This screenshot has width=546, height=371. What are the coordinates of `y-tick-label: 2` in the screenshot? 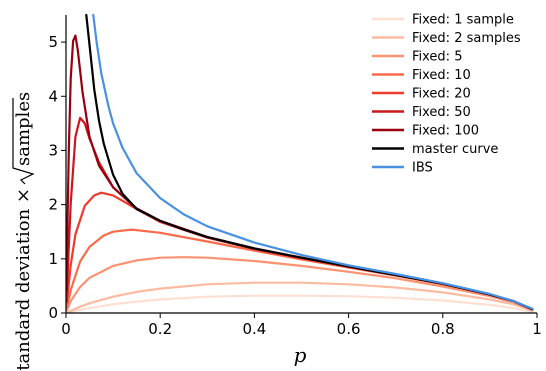 It's located at (53, 205).